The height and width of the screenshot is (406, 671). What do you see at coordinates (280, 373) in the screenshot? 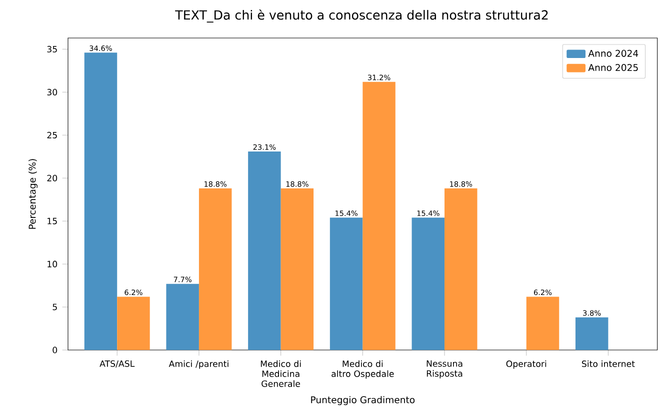
I see `x-tick-label: Medico di Medicina Generale` at bounding box center [280, 373].